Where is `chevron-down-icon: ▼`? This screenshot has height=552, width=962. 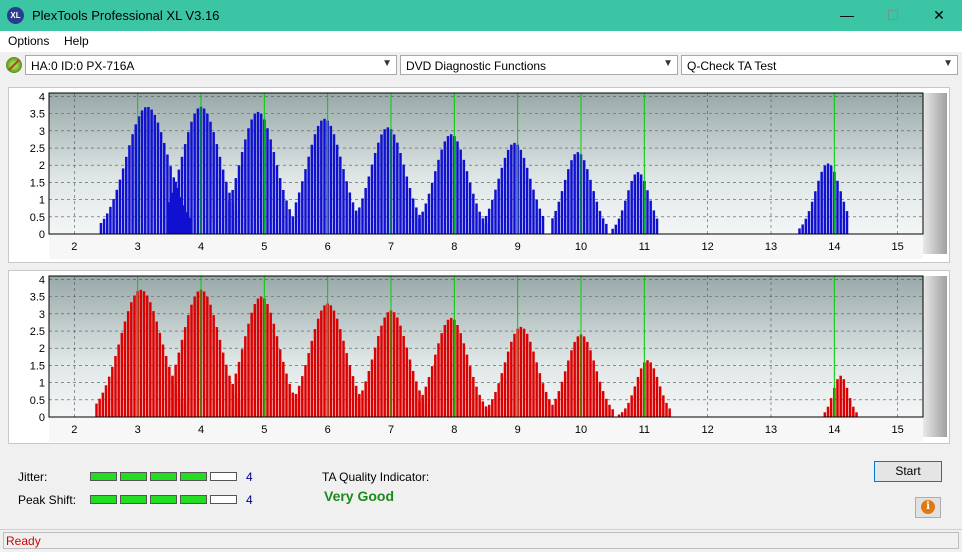
chevron-down-icon: ▼ is located at coordinates (668, 63).